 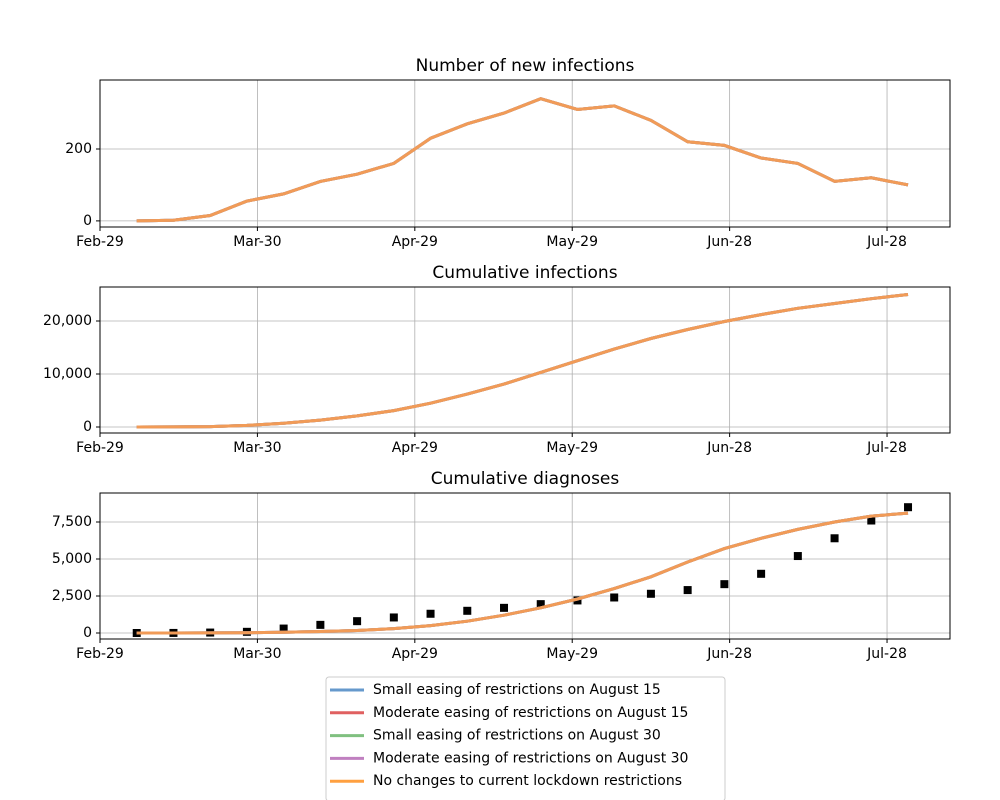 I want to click on chart-title: Number of new infections, so click(x=525, y=66).